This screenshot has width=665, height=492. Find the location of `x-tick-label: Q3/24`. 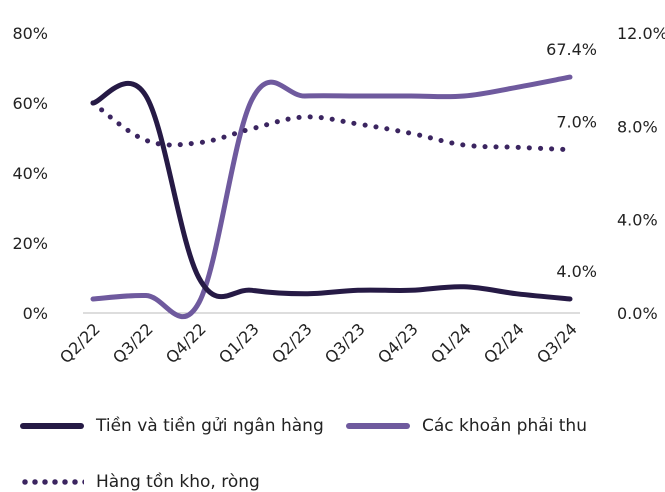

x-tick-label: Q3/24 is located at coordinates (557, 343).